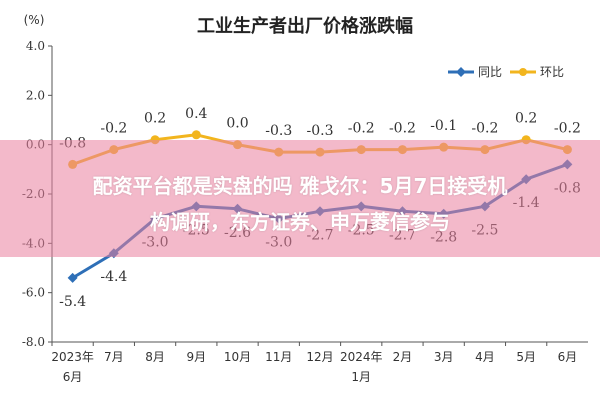  I want to click on x-tick-label: 4月, so click(485, 357).